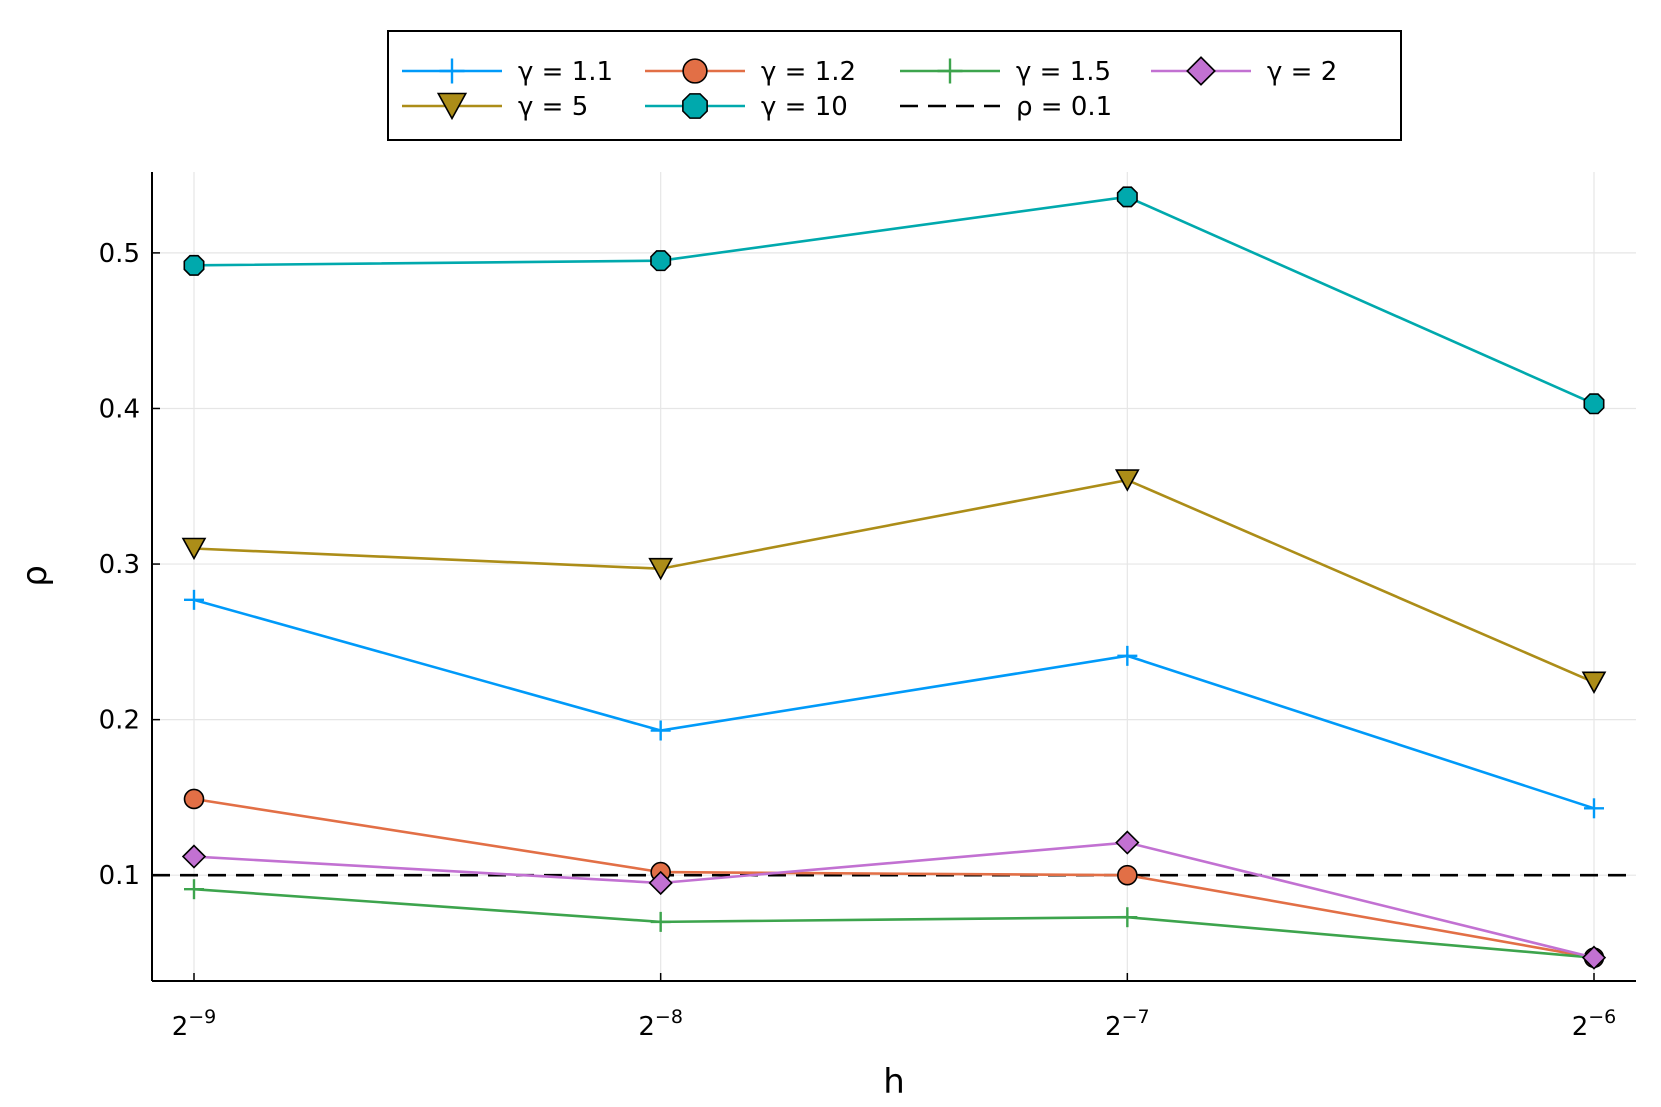 Image resolution: width=1661 pixels, height=1107 pixels. What do you see at coordinates (202, 1017) in the screenshot?
I see `x-tick-exponent-0: −9` at bounding box center [202, 1017].